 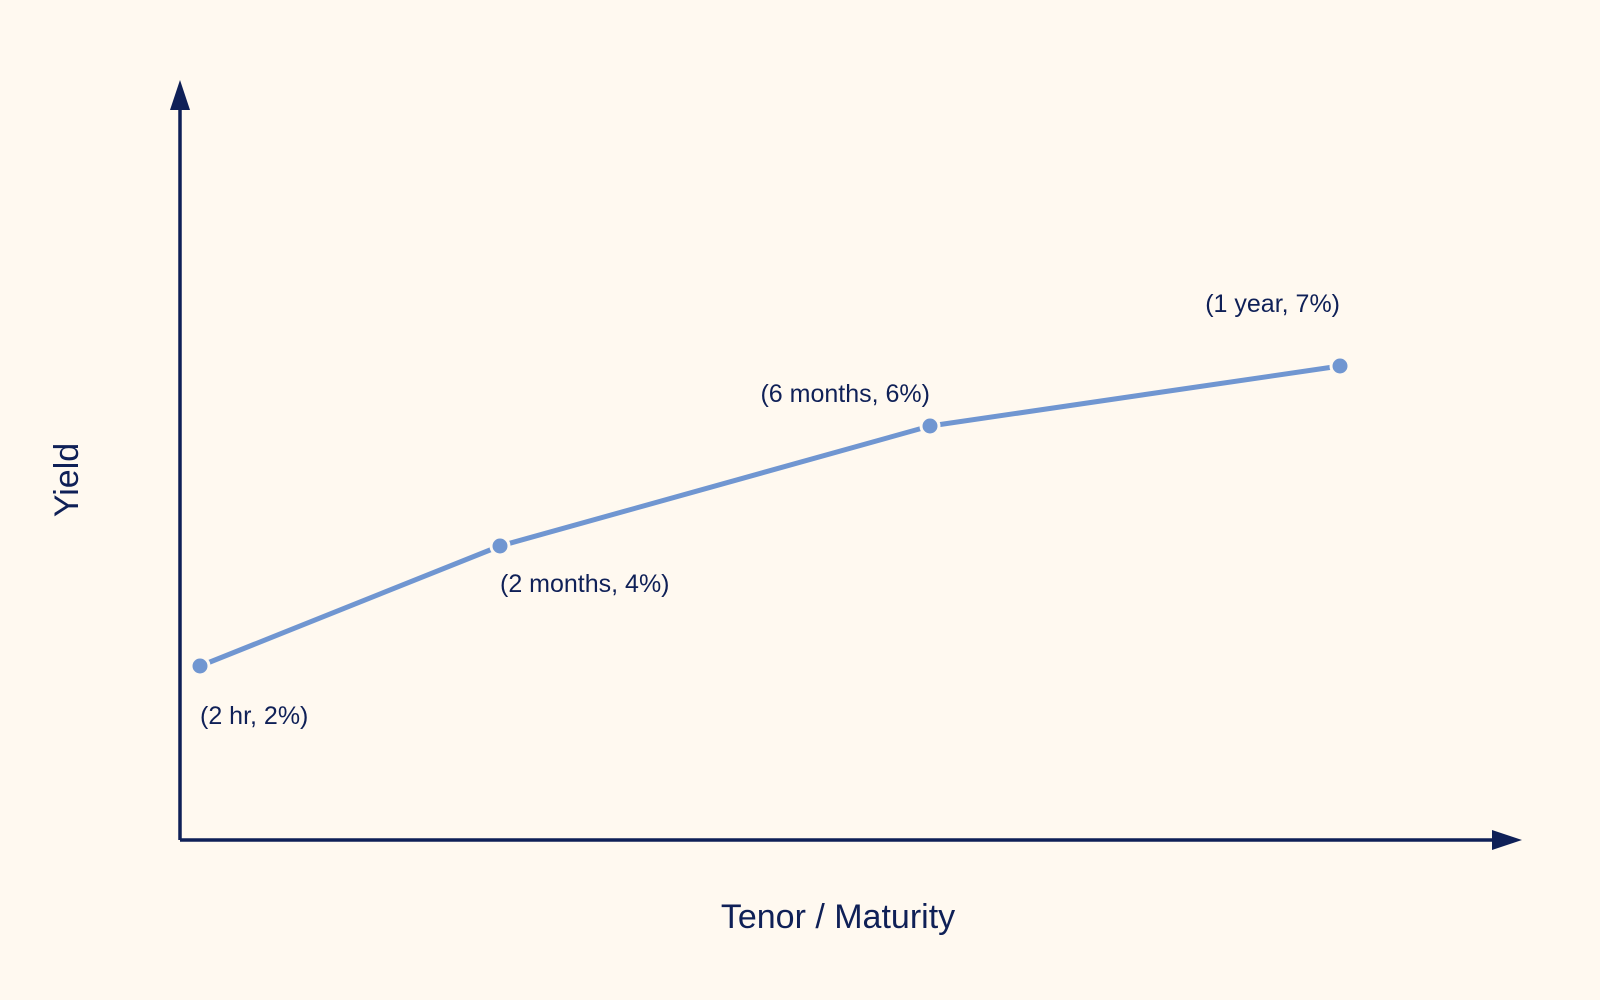 What do you see at coordinates (838, 917) in the screenshot?
I see `x-axis-title: Tenor / Maturity` at bounding box center [838, 917].